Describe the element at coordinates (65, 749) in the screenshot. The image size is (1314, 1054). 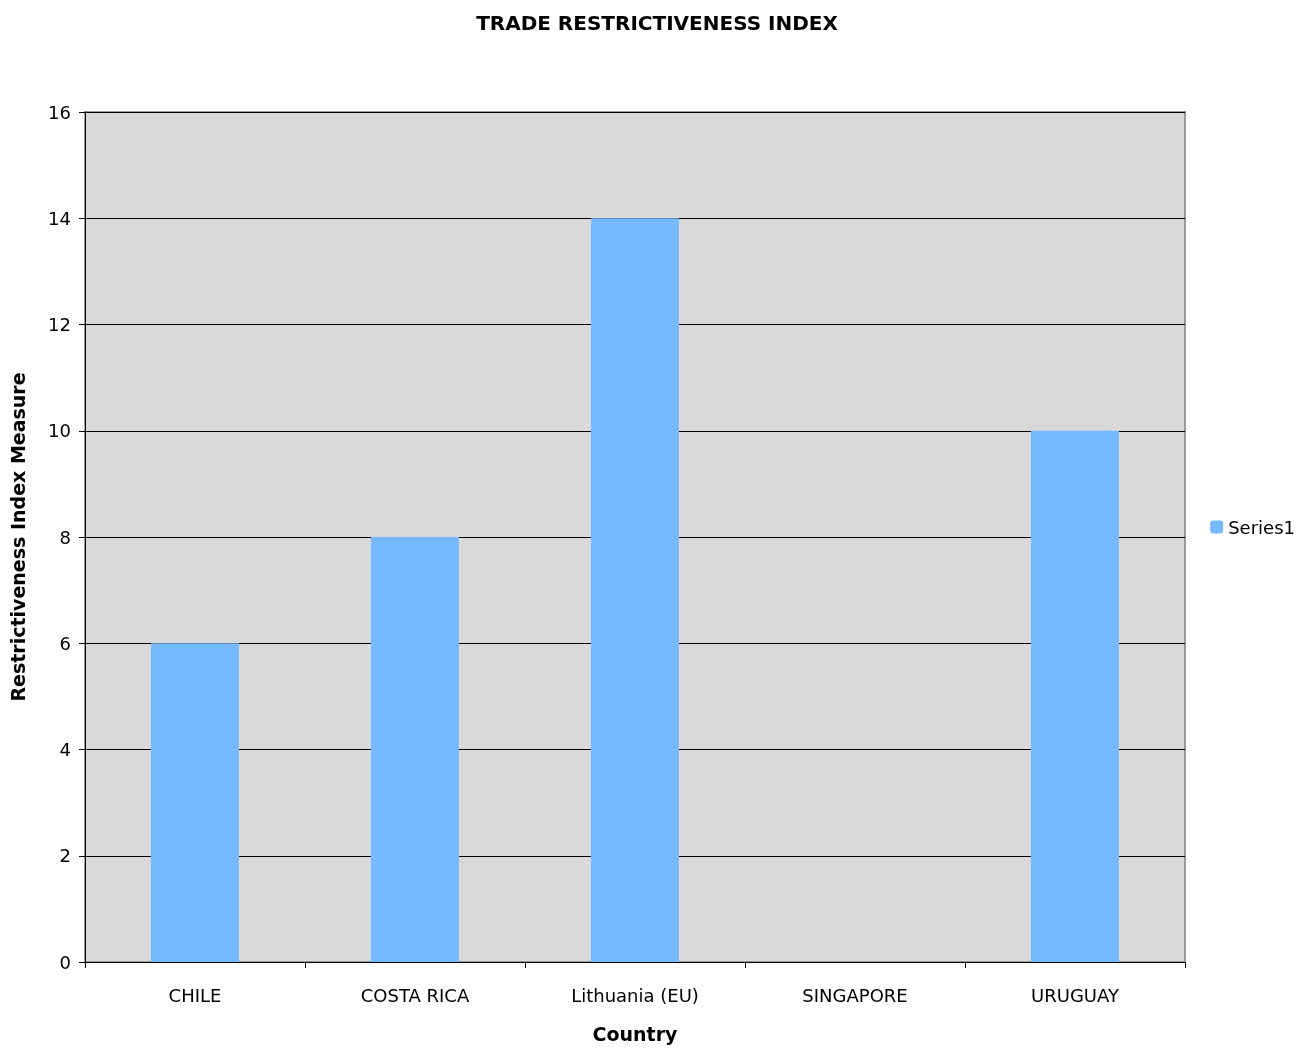
I see `y-tick-label: 4` at that location.